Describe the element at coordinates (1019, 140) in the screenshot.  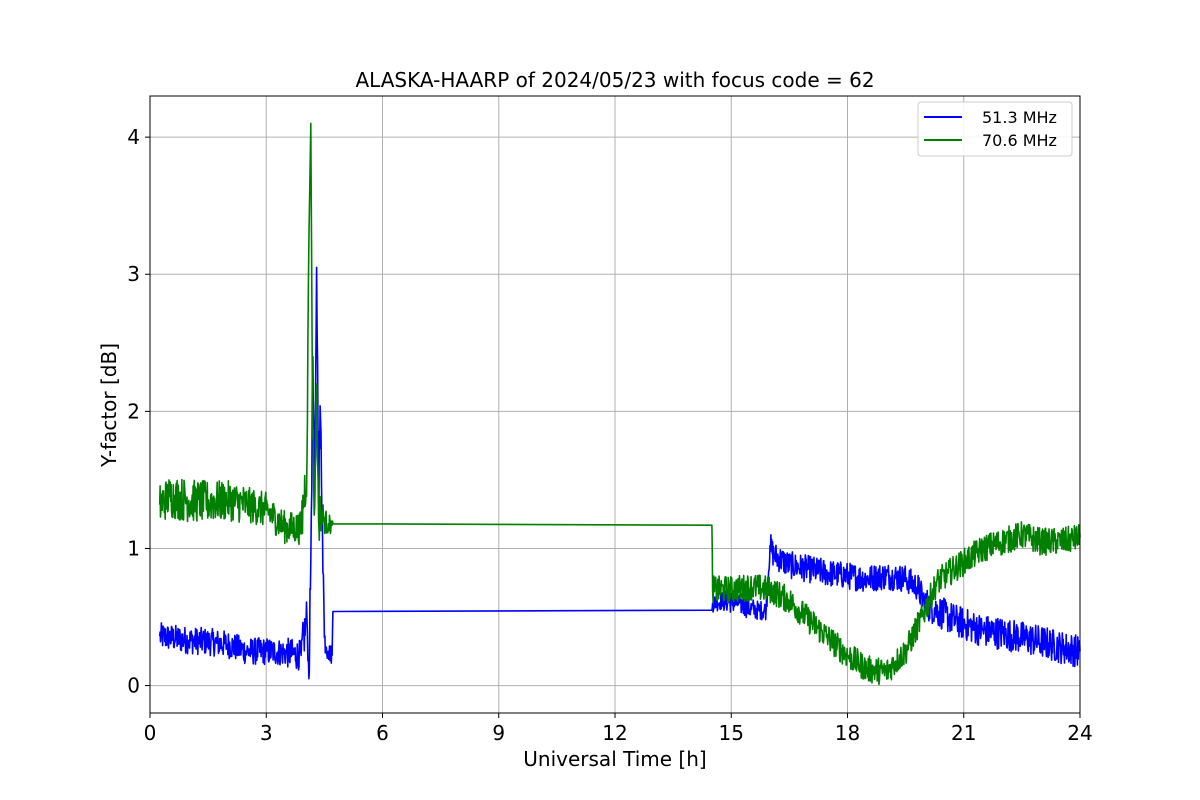
I see `legend-label-70-6-mhz: 70.6 MHz` at that location.